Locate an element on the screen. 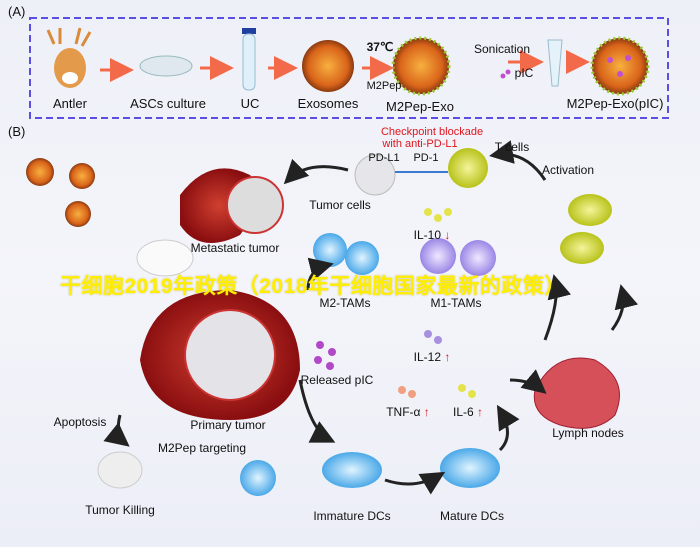  killed-tumor-cell-icon is located at coordinates (120, 470).